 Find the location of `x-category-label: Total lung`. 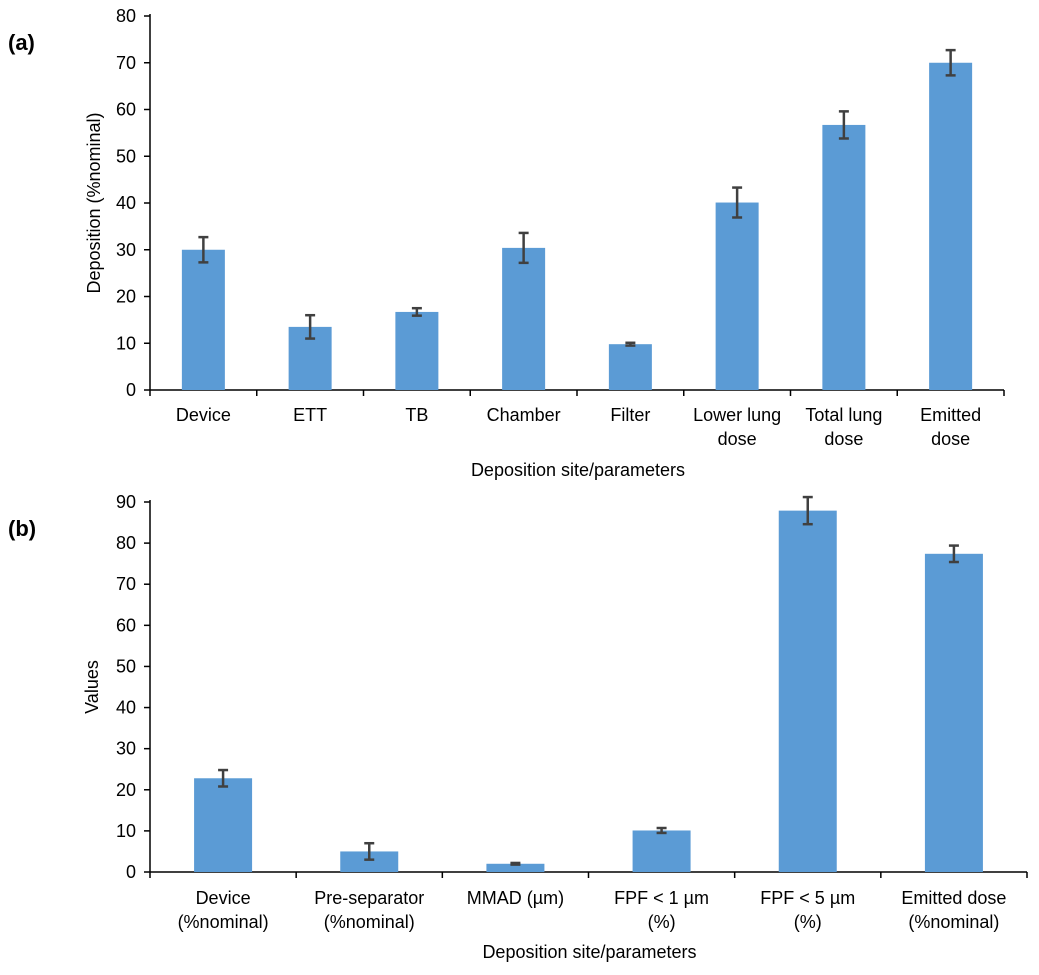

x-category-label: Total lung is located at coordinates (843, 415).